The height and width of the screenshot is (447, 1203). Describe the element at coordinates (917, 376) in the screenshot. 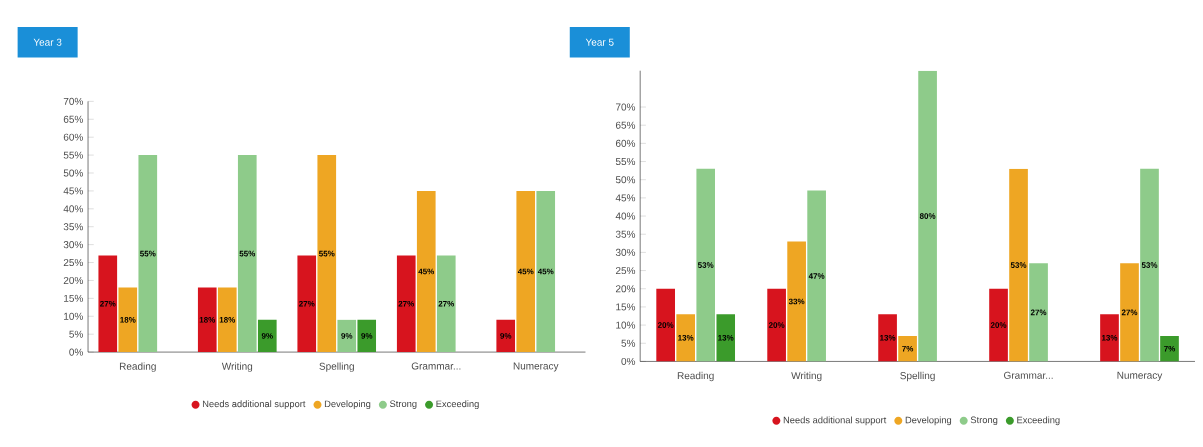

I see `x-tick-label: Spelling` at that location.